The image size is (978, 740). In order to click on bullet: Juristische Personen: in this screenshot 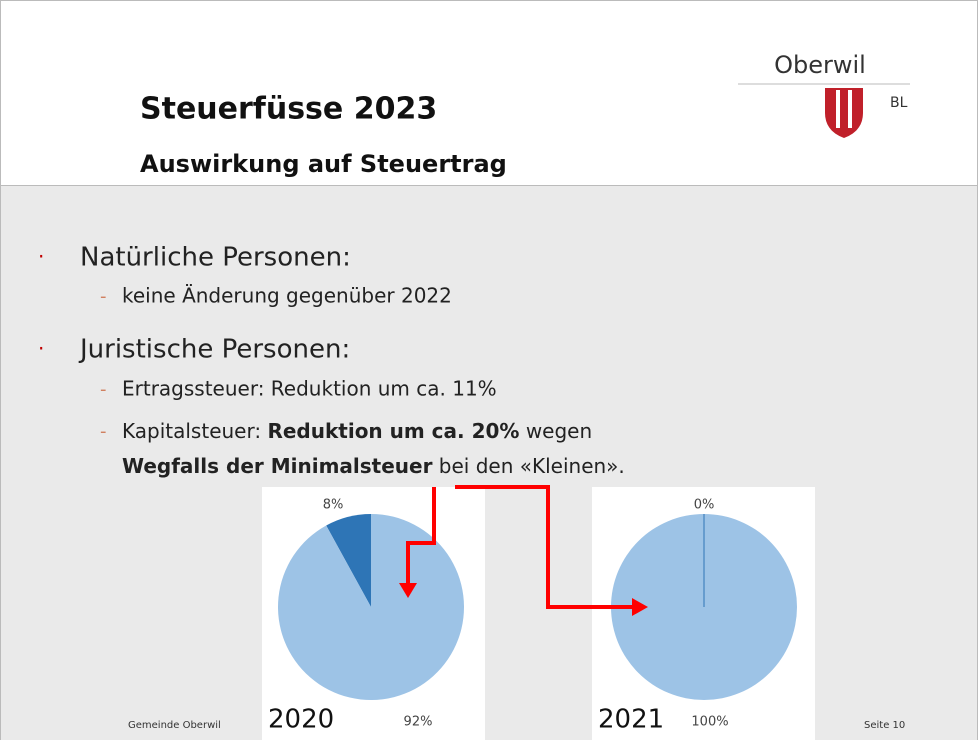, I will do `click(214, 350)`.